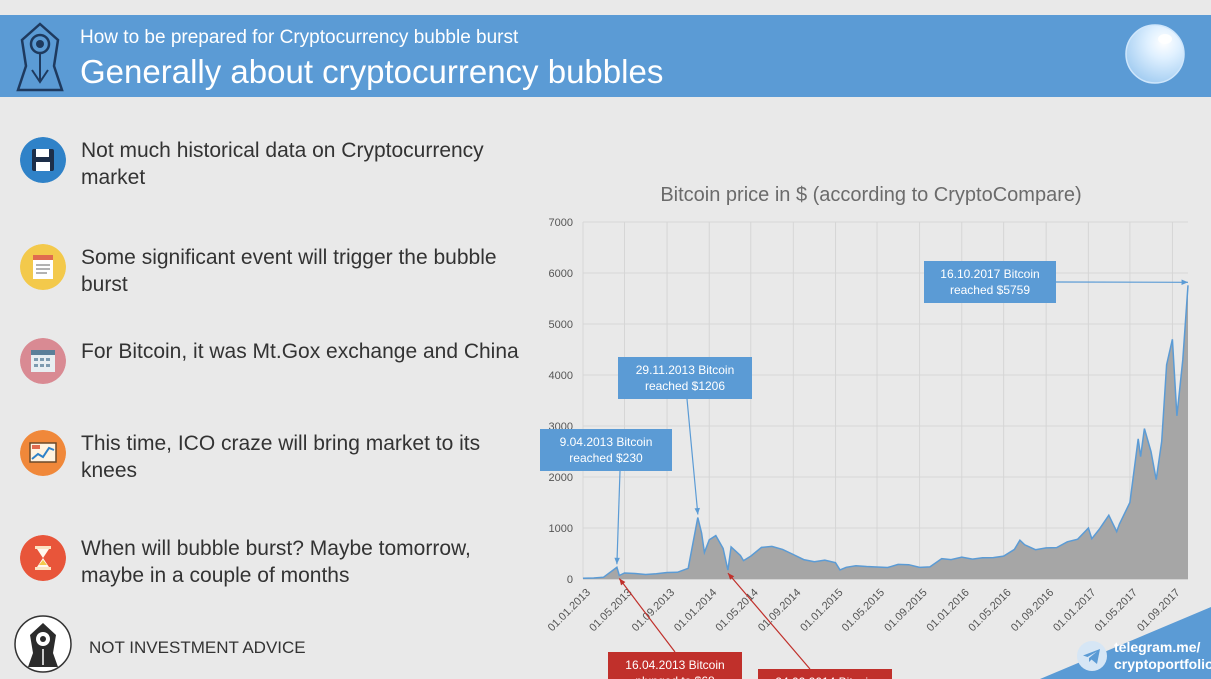 This screenshot has height=679, width=1211. What do you see at coordinates (372, 71) in the screenshot?
I see `slide-title: Generally about cryptocurrency bubbles` at bounding box center [372, 71].